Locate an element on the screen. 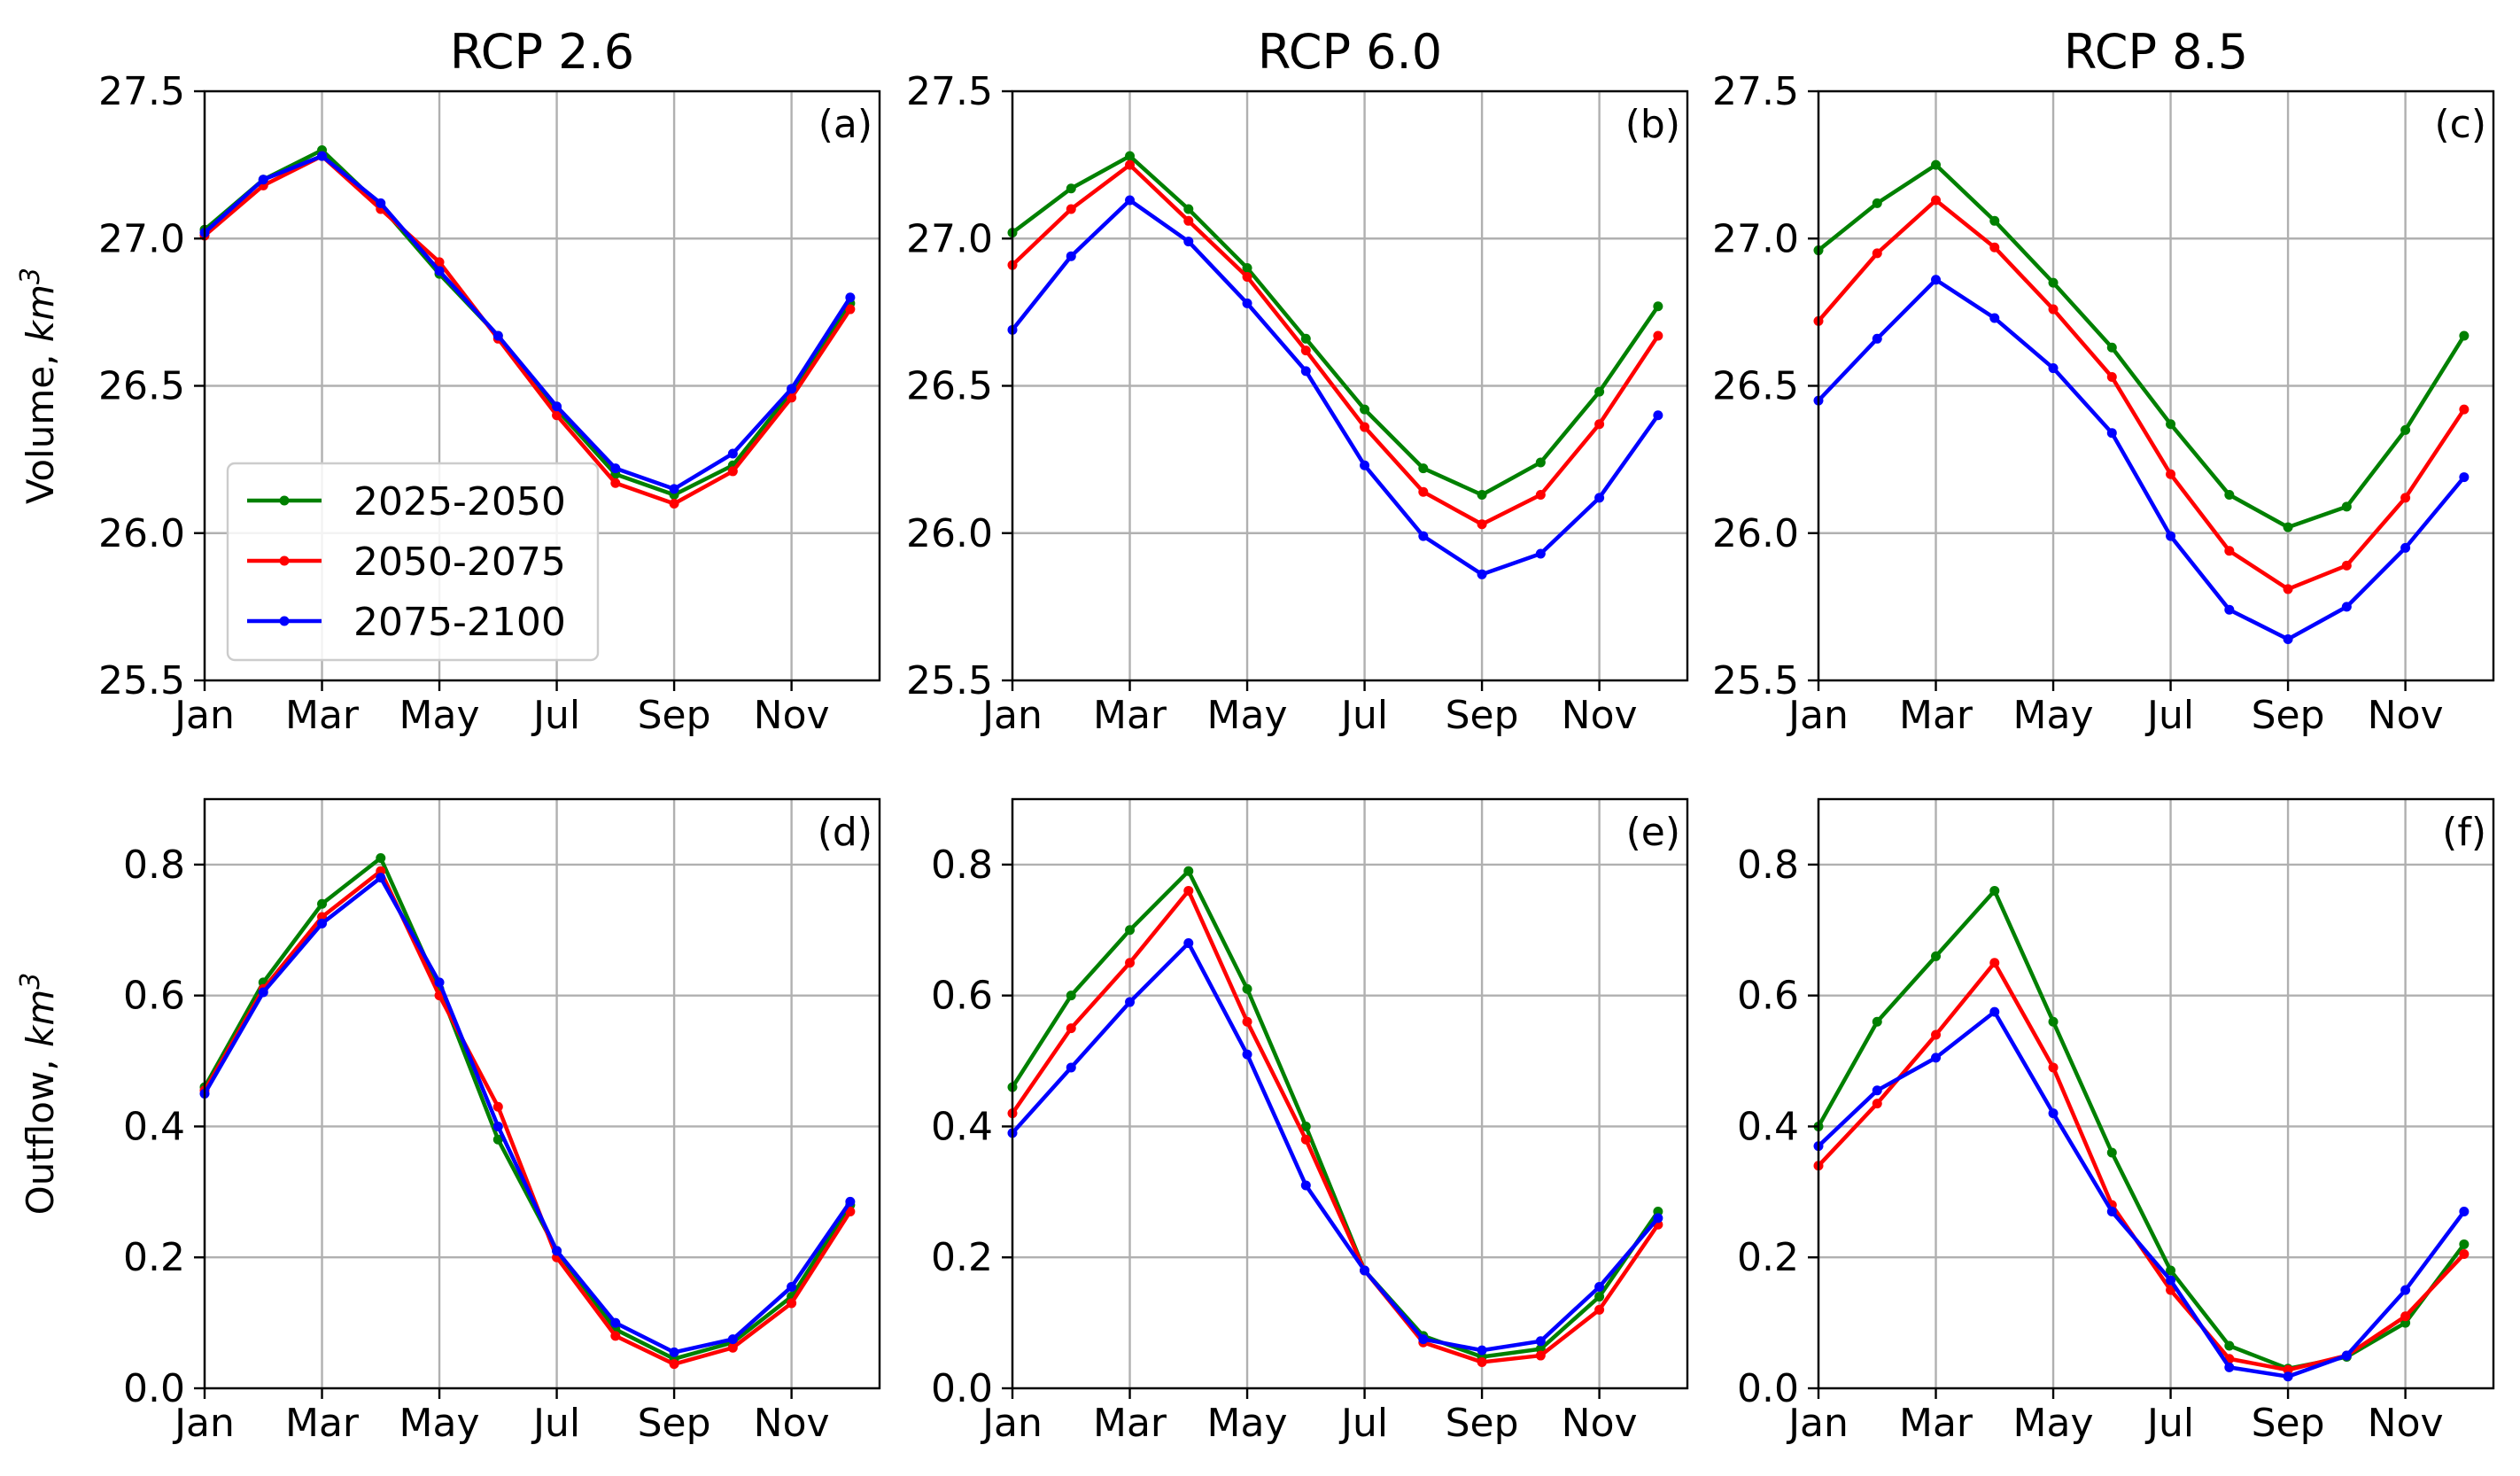 This screenshot has width=2520, height=1476. panel-f: Jan Mar May Jul Sep Nov 0.0 0.2 0.4 0.6 0.8 (f) is located at coordinates (2116, 1121).